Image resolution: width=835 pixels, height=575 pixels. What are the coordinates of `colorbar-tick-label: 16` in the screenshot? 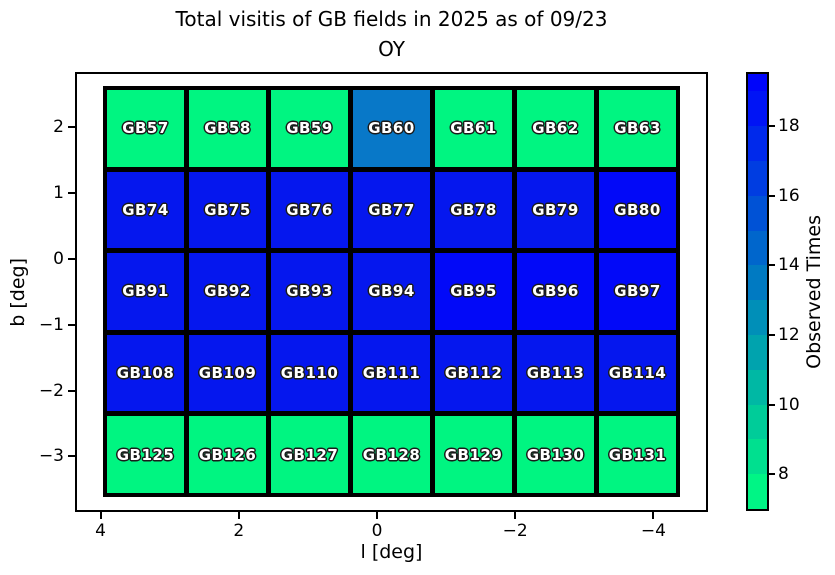 It's located at (789, 195).